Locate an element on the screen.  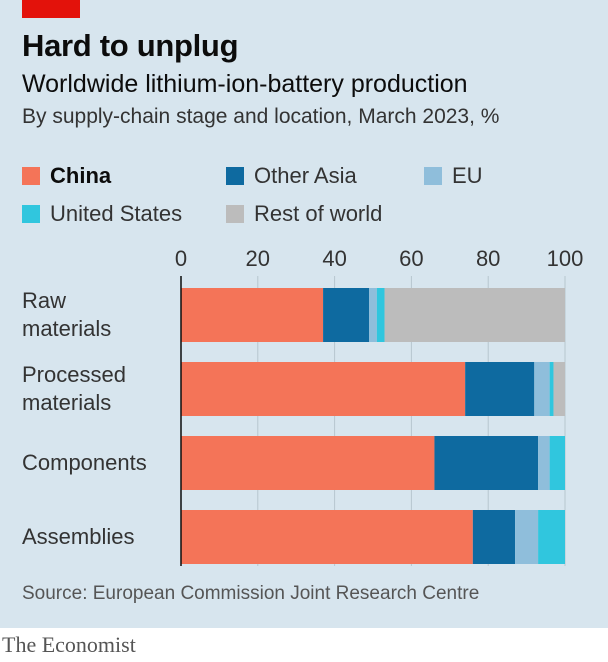
category-label: Processed materials is located at coordinates (74, 388).